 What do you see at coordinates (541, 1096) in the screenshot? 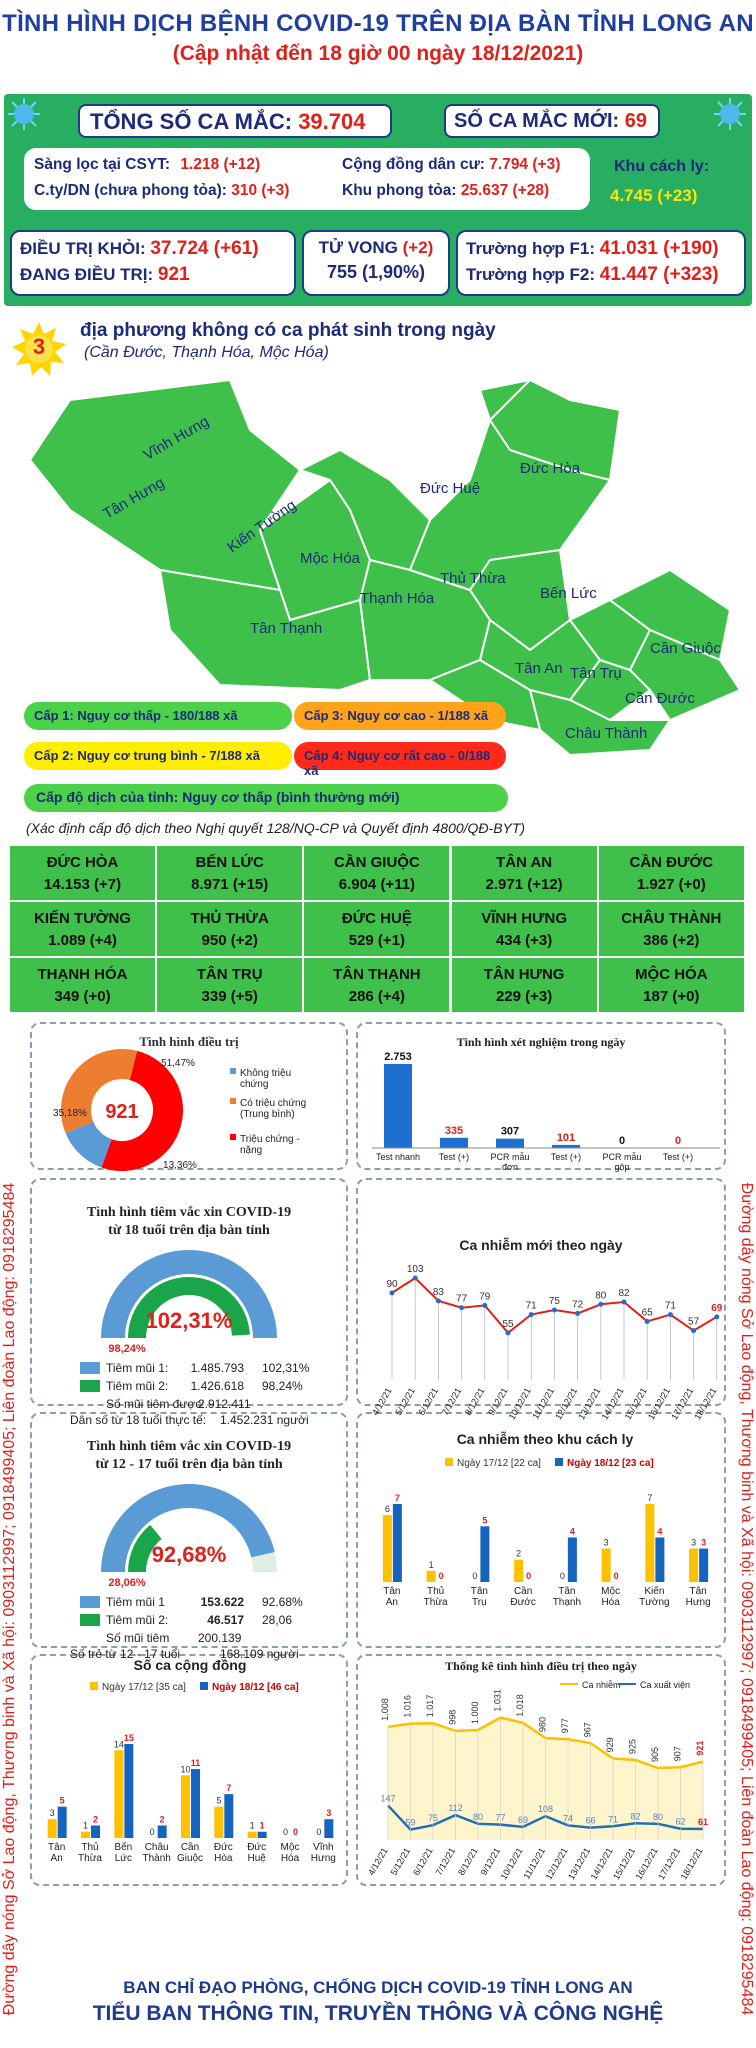
I see `testing-panel` at bounding box center [541, 1096].